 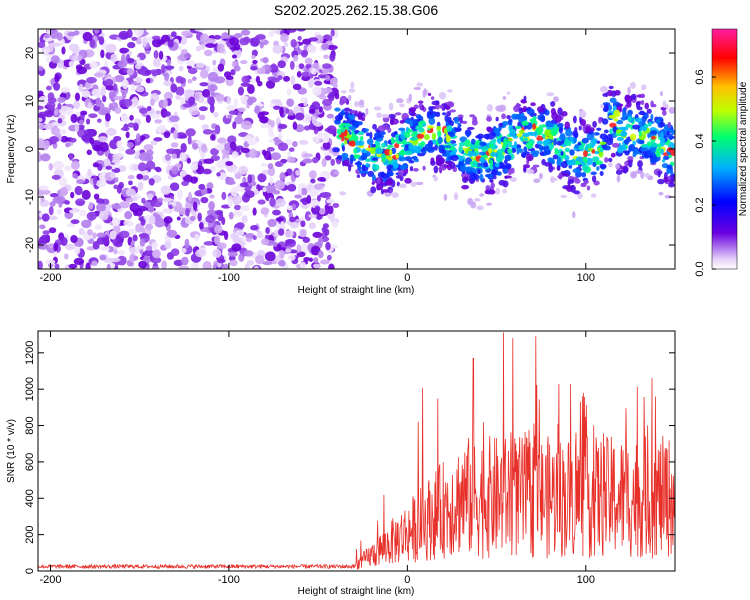 What do you see at coordinates (11, 451) in the screenshot?
I see `snr-ylabel: SNR (10 * v/v)` at bounding box center [11, 451].